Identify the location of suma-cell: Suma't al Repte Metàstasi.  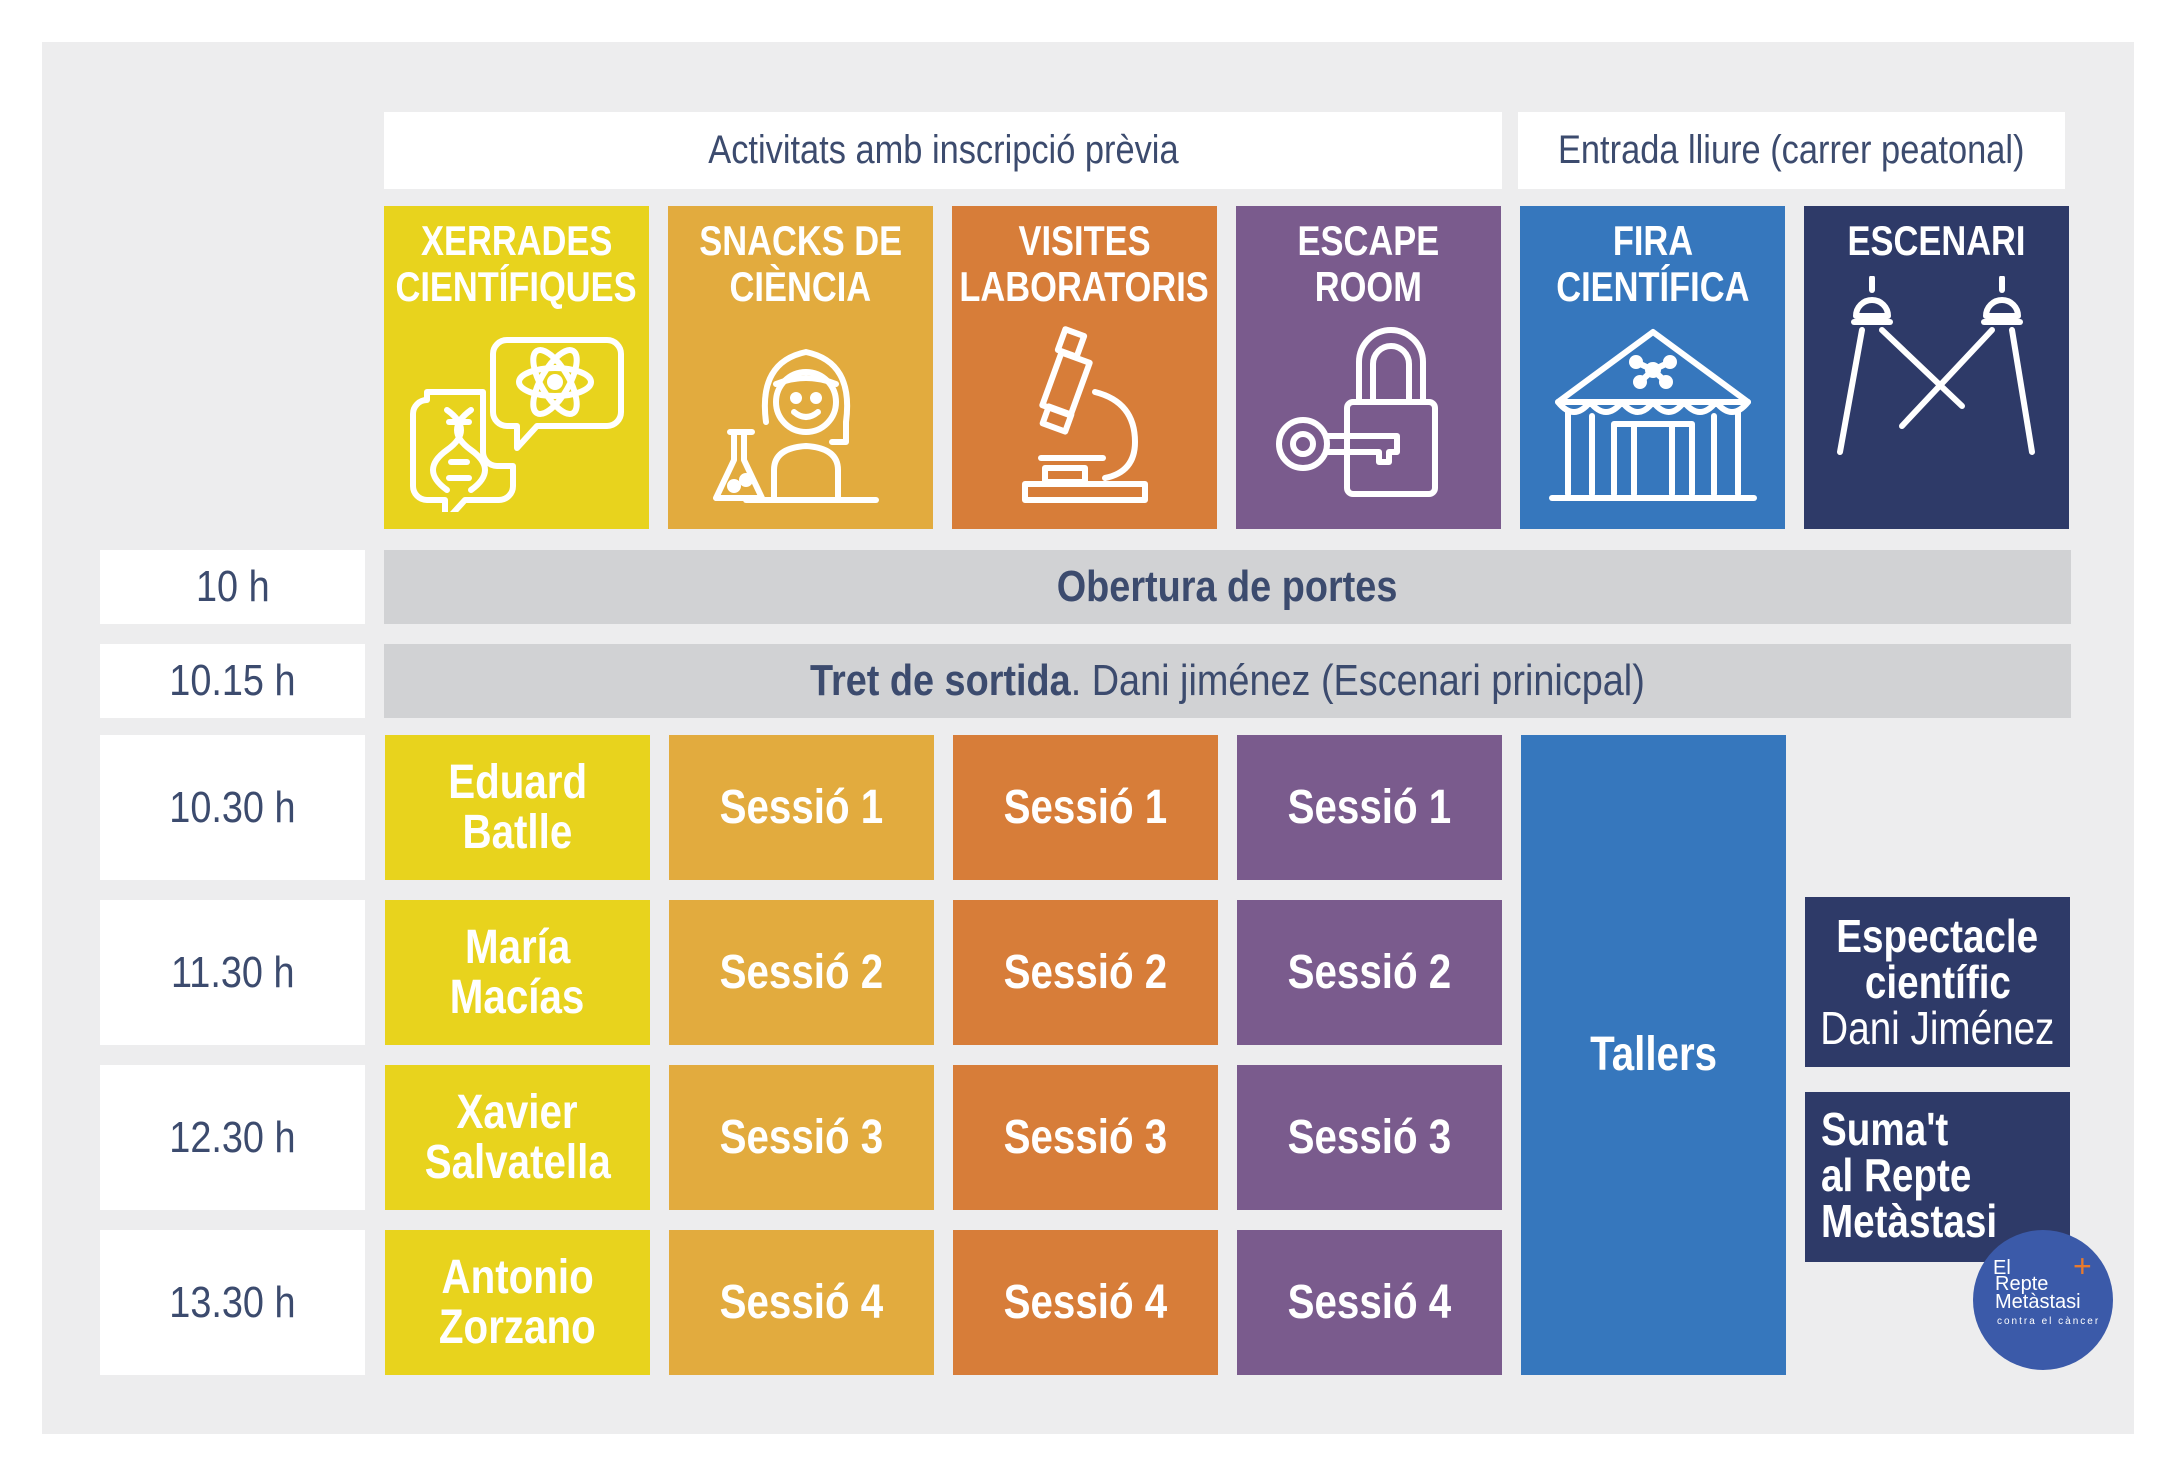
(1937, 1177).